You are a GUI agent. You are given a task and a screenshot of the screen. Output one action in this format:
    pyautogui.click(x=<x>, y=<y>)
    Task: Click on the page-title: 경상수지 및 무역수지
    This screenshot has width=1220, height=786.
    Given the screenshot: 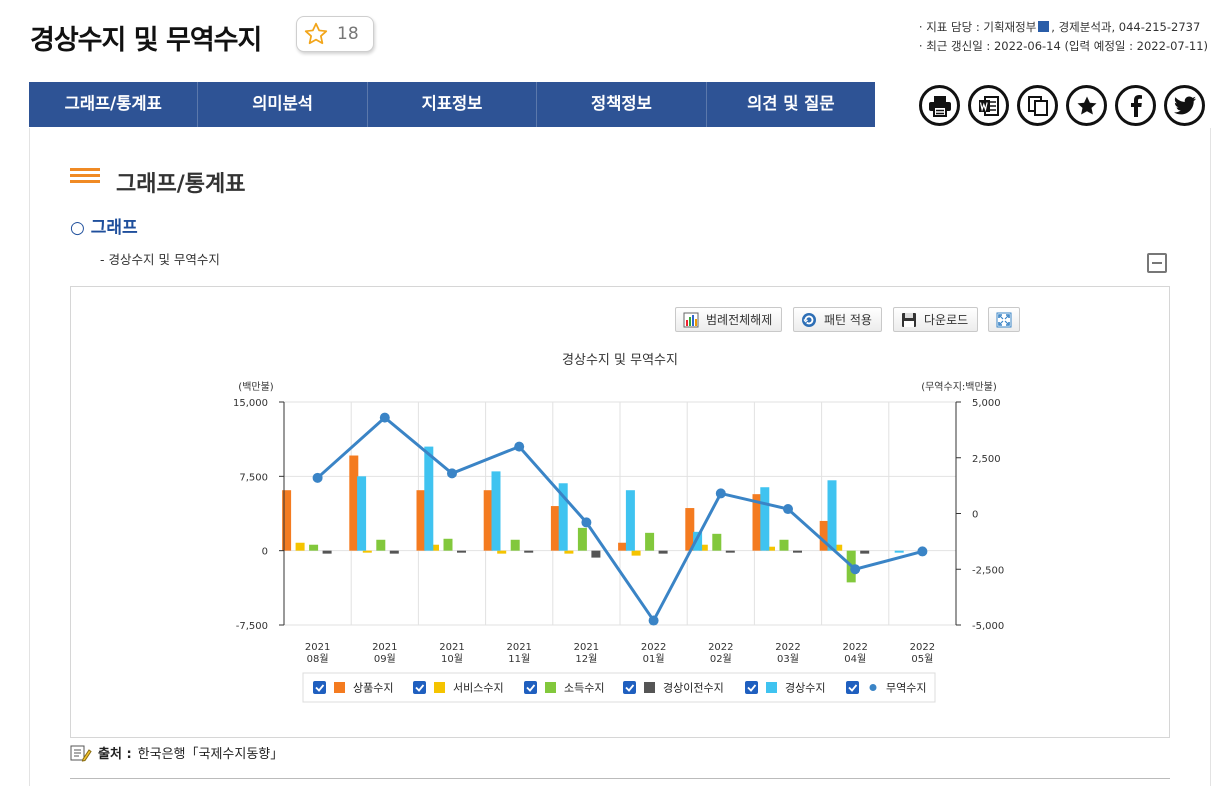 What is the action you would take?
    pyautogui.click(x=146, y=40)
    